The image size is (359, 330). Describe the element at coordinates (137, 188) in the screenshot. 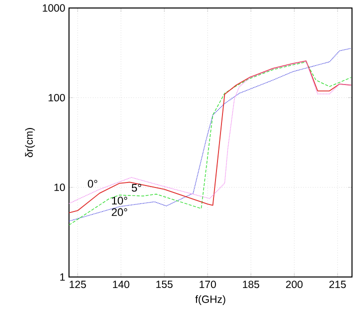

I see `series-label: 5°` at that location.